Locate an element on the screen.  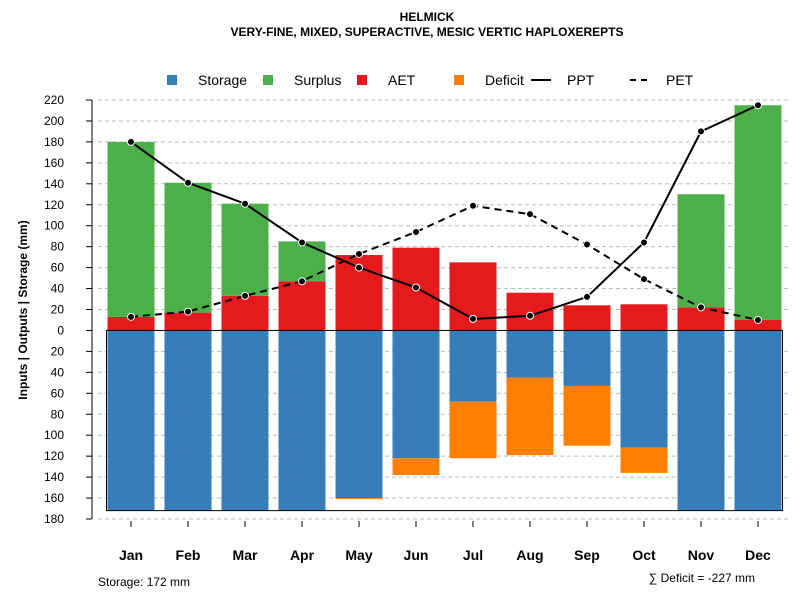
legend: Storage Surplus AET Deficit PPT PET is located at coordinates (430, 80).